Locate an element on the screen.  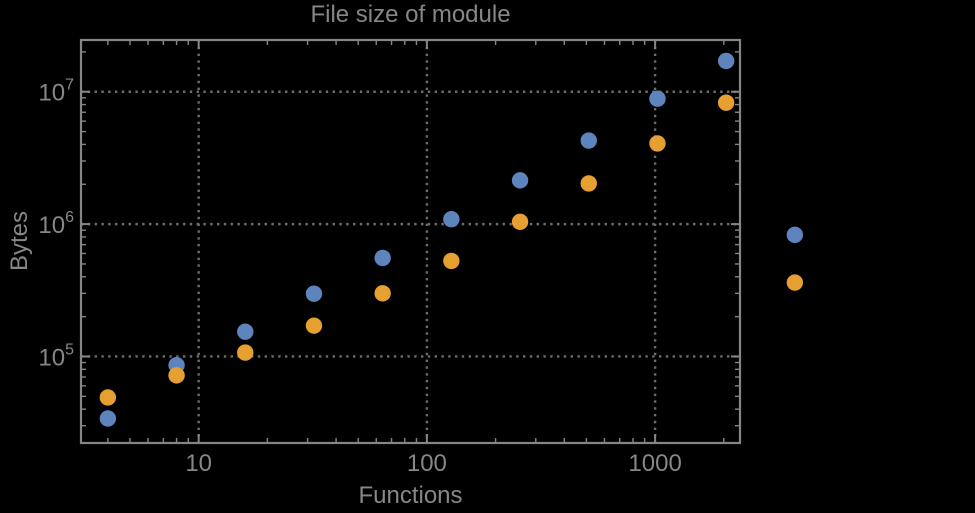
data-point-blue-x64 is located at coordinates (382, 258).